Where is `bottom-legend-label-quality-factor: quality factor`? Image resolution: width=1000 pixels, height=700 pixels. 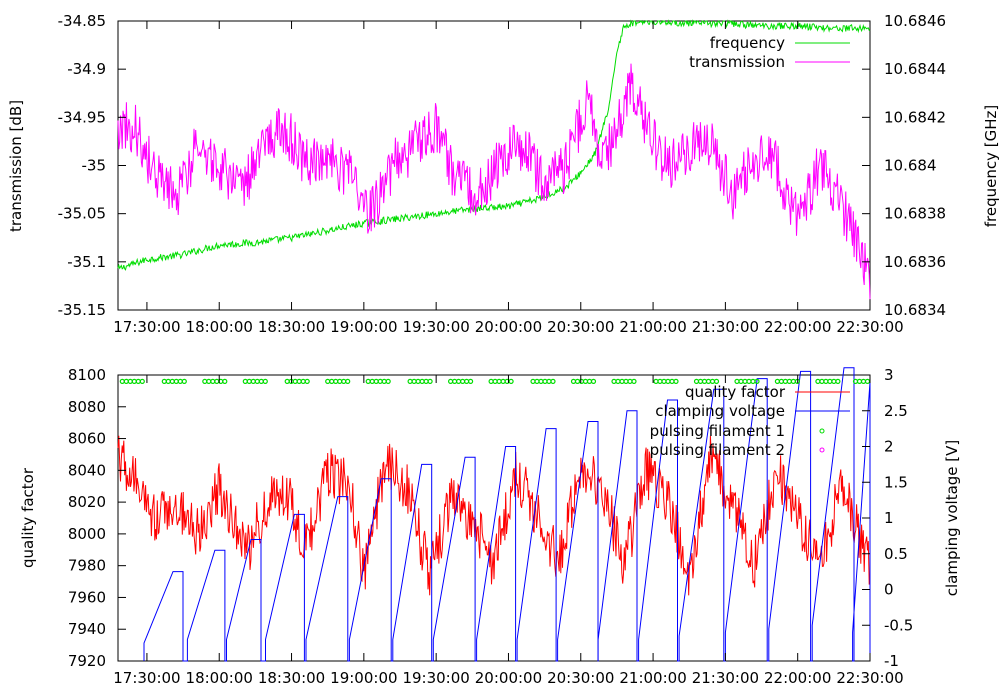
bottom-legend-label-quality-factor: quality factor is located at coordinates (735, 392).